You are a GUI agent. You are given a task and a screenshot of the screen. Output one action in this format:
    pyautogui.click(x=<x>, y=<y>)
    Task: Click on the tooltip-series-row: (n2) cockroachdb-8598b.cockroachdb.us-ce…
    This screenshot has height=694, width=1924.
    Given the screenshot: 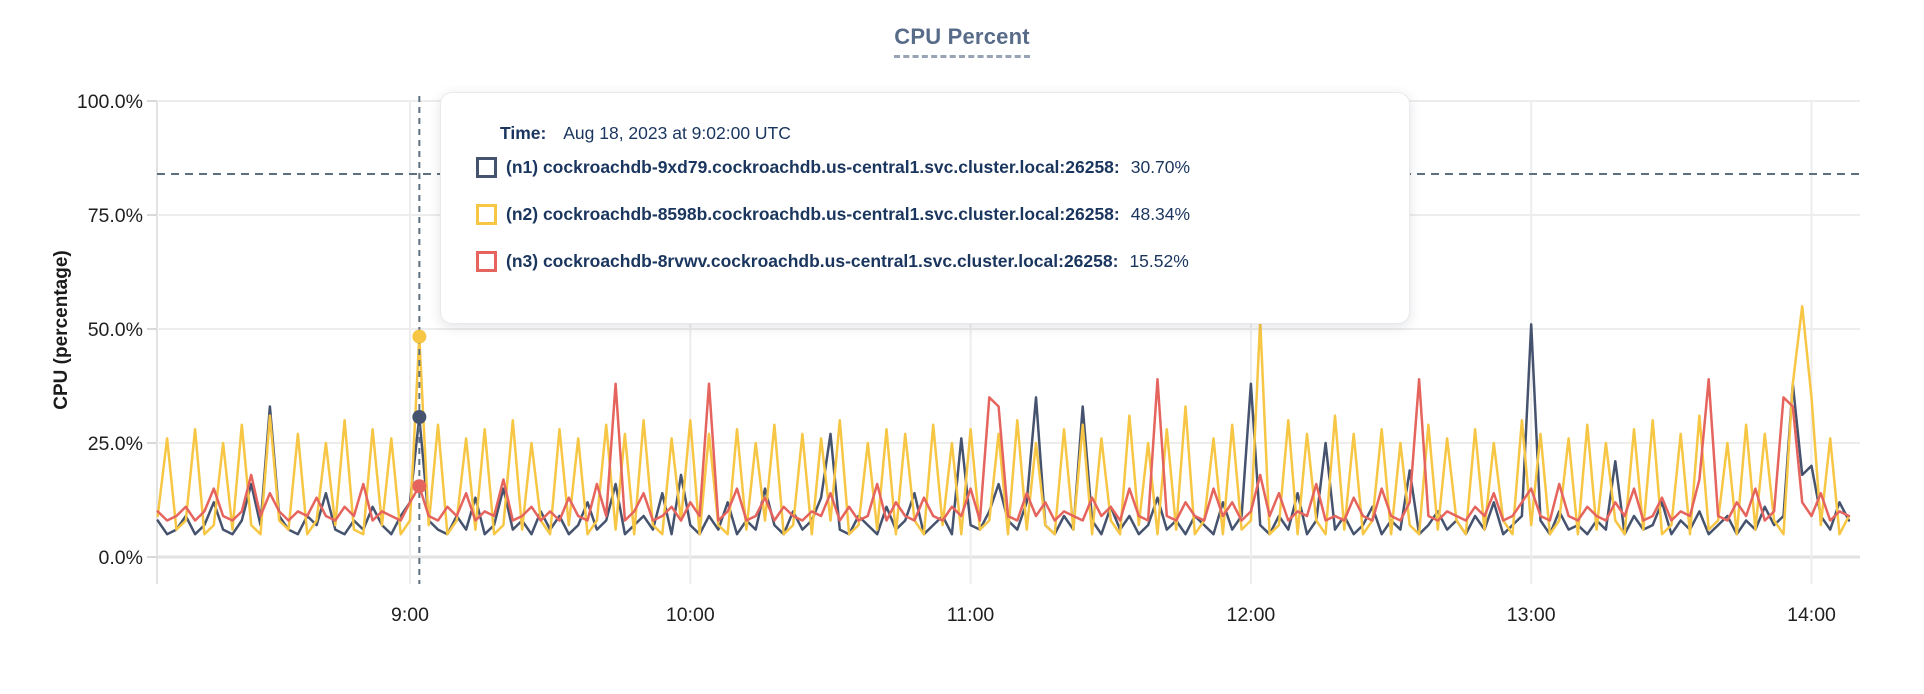 What is the action you would take?
    pyautogui.click(x=942, y=214)
    